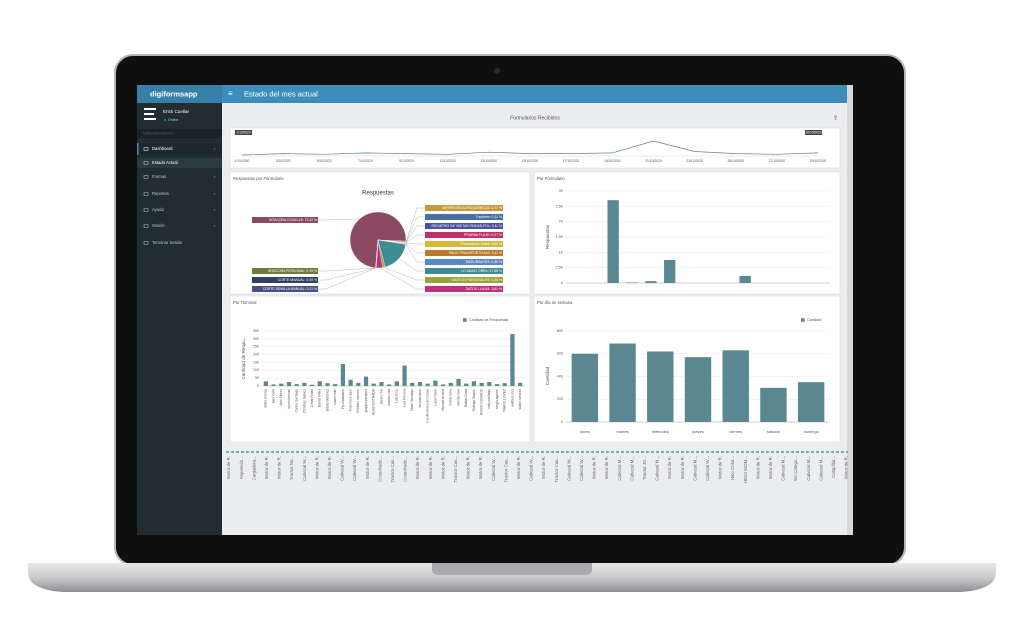 The height and width of the screenshot is (641, 1024). I want to click on export-icon: ⇪, so click(835, 118).